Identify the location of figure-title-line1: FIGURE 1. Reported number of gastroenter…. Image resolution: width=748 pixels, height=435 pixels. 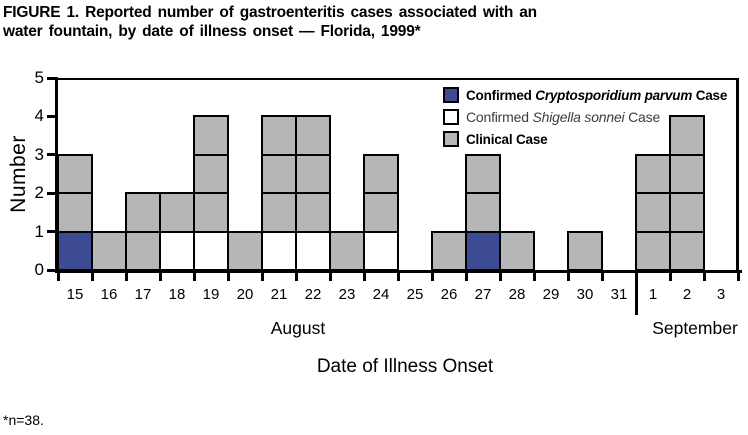
(270, 12).